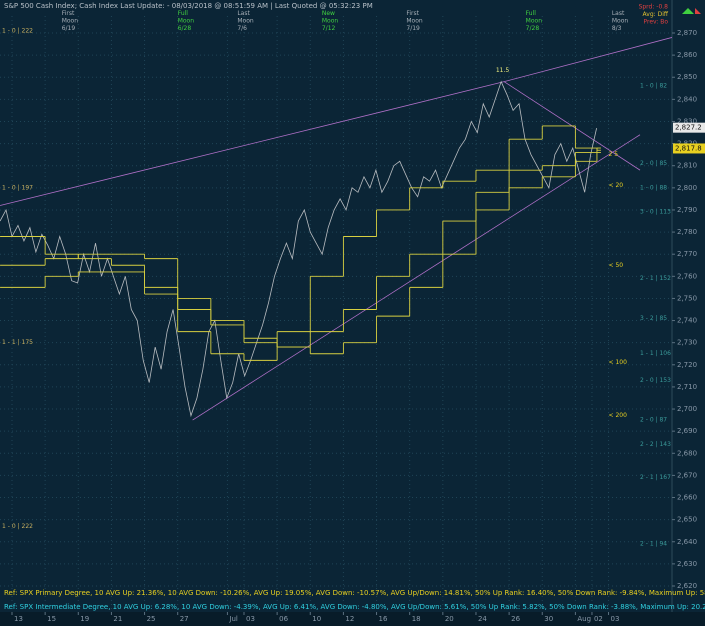  I want to click on moon-label: 6/28, so click(185, 28).